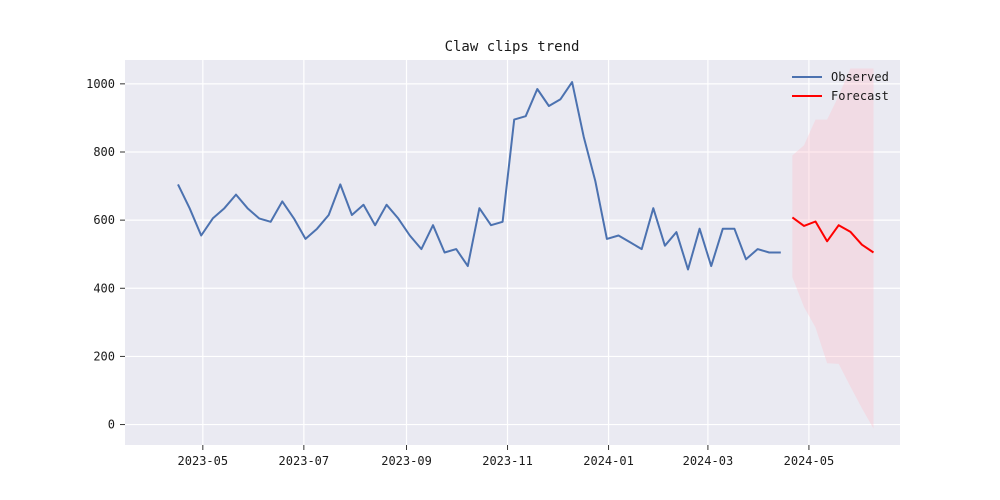 The height and width of the screenshot is (500, 1000). What do you see at coordinates (111, 425) in the screenshot?
I see `y-tick-label: 0` at bounding box center [111, 425].